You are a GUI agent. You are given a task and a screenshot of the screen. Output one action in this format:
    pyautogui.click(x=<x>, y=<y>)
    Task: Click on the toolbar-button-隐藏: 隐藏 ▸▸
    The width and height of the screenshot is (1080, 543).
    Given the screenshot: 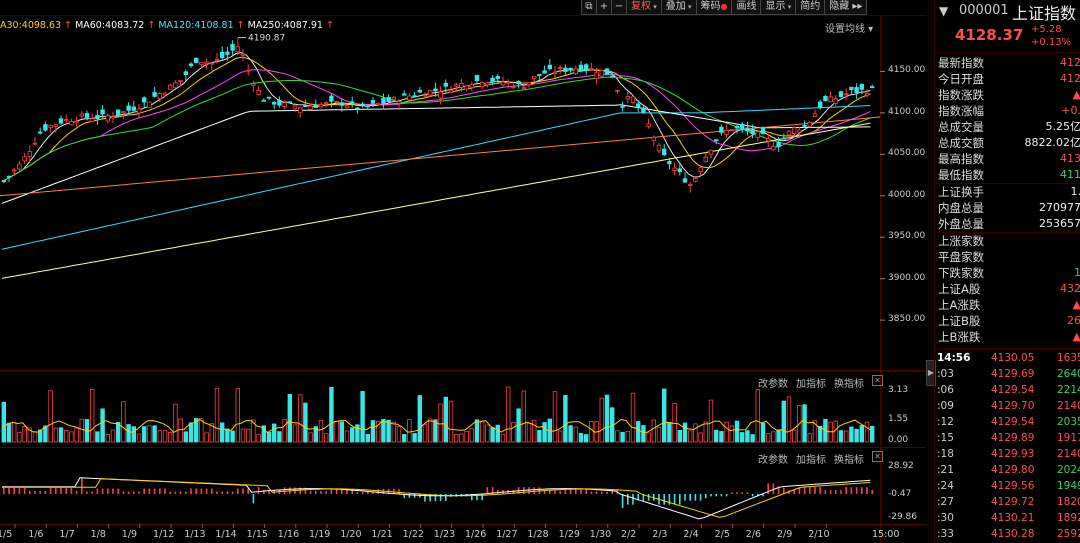 What is the action you would take?
    pyautogui.click(x=846, y=7)
    